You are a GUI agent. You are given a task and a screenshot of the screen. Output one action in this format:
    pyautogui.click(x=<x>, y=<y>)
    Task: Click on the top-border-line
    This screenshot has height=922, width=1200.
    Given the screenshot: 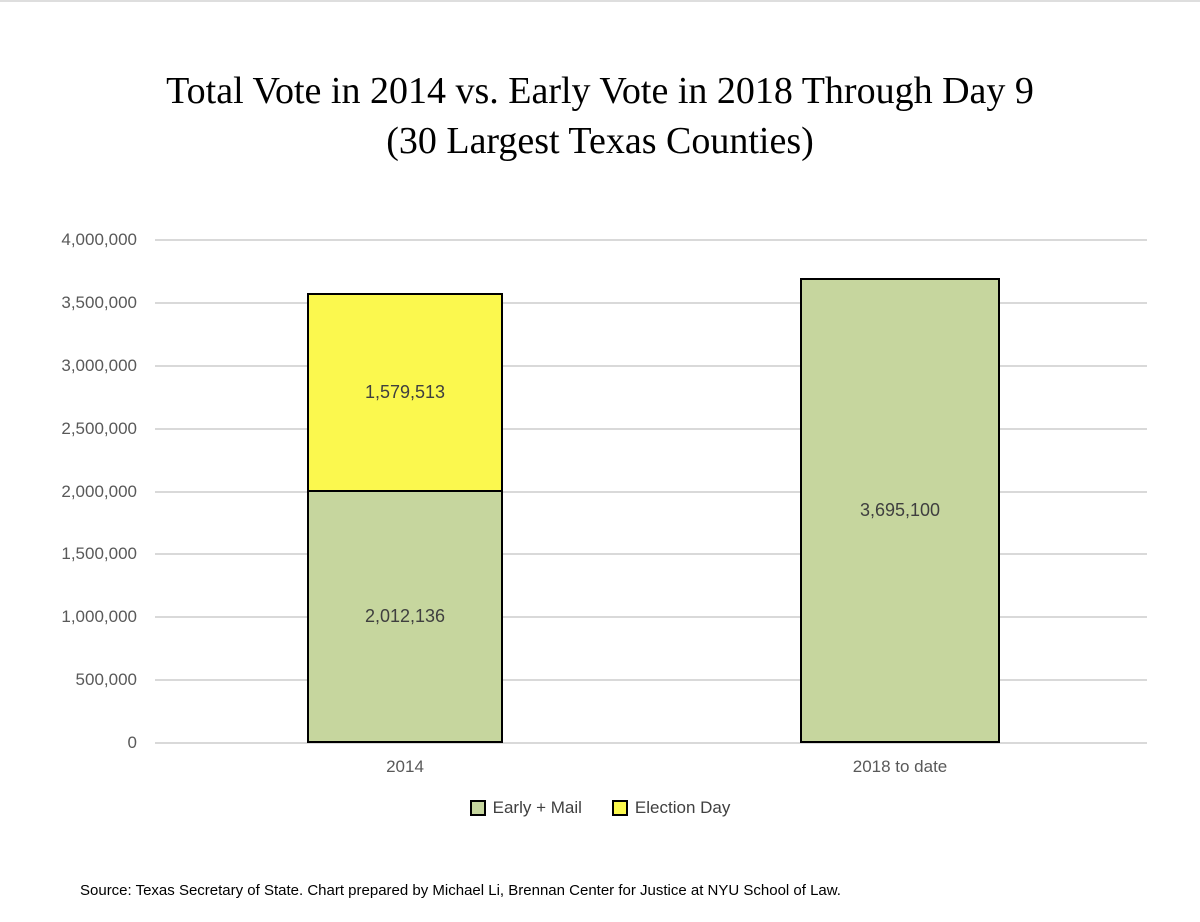 What is the action you would take?
    pyautogui.click(x=600, y=1)
    